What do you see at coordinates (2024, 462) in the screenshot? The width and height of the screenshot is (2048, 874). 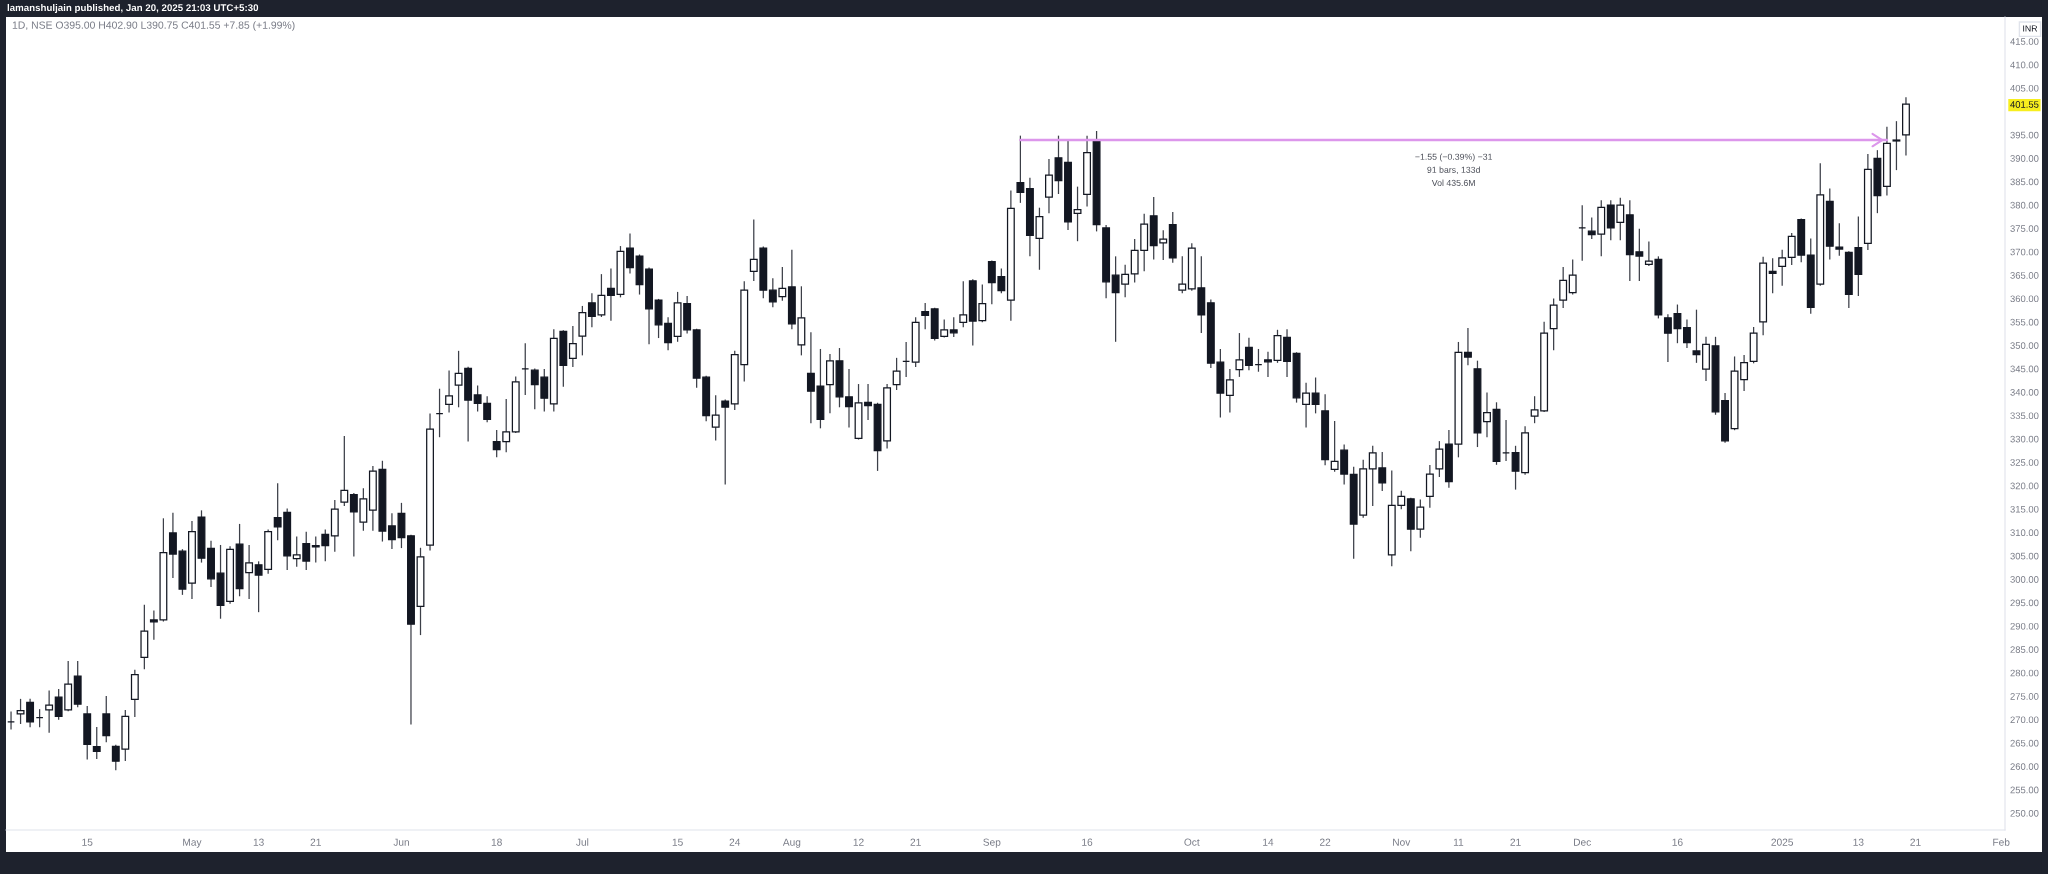 I see `y-tick-label: 325.00` at bounding box center [2024, 462].